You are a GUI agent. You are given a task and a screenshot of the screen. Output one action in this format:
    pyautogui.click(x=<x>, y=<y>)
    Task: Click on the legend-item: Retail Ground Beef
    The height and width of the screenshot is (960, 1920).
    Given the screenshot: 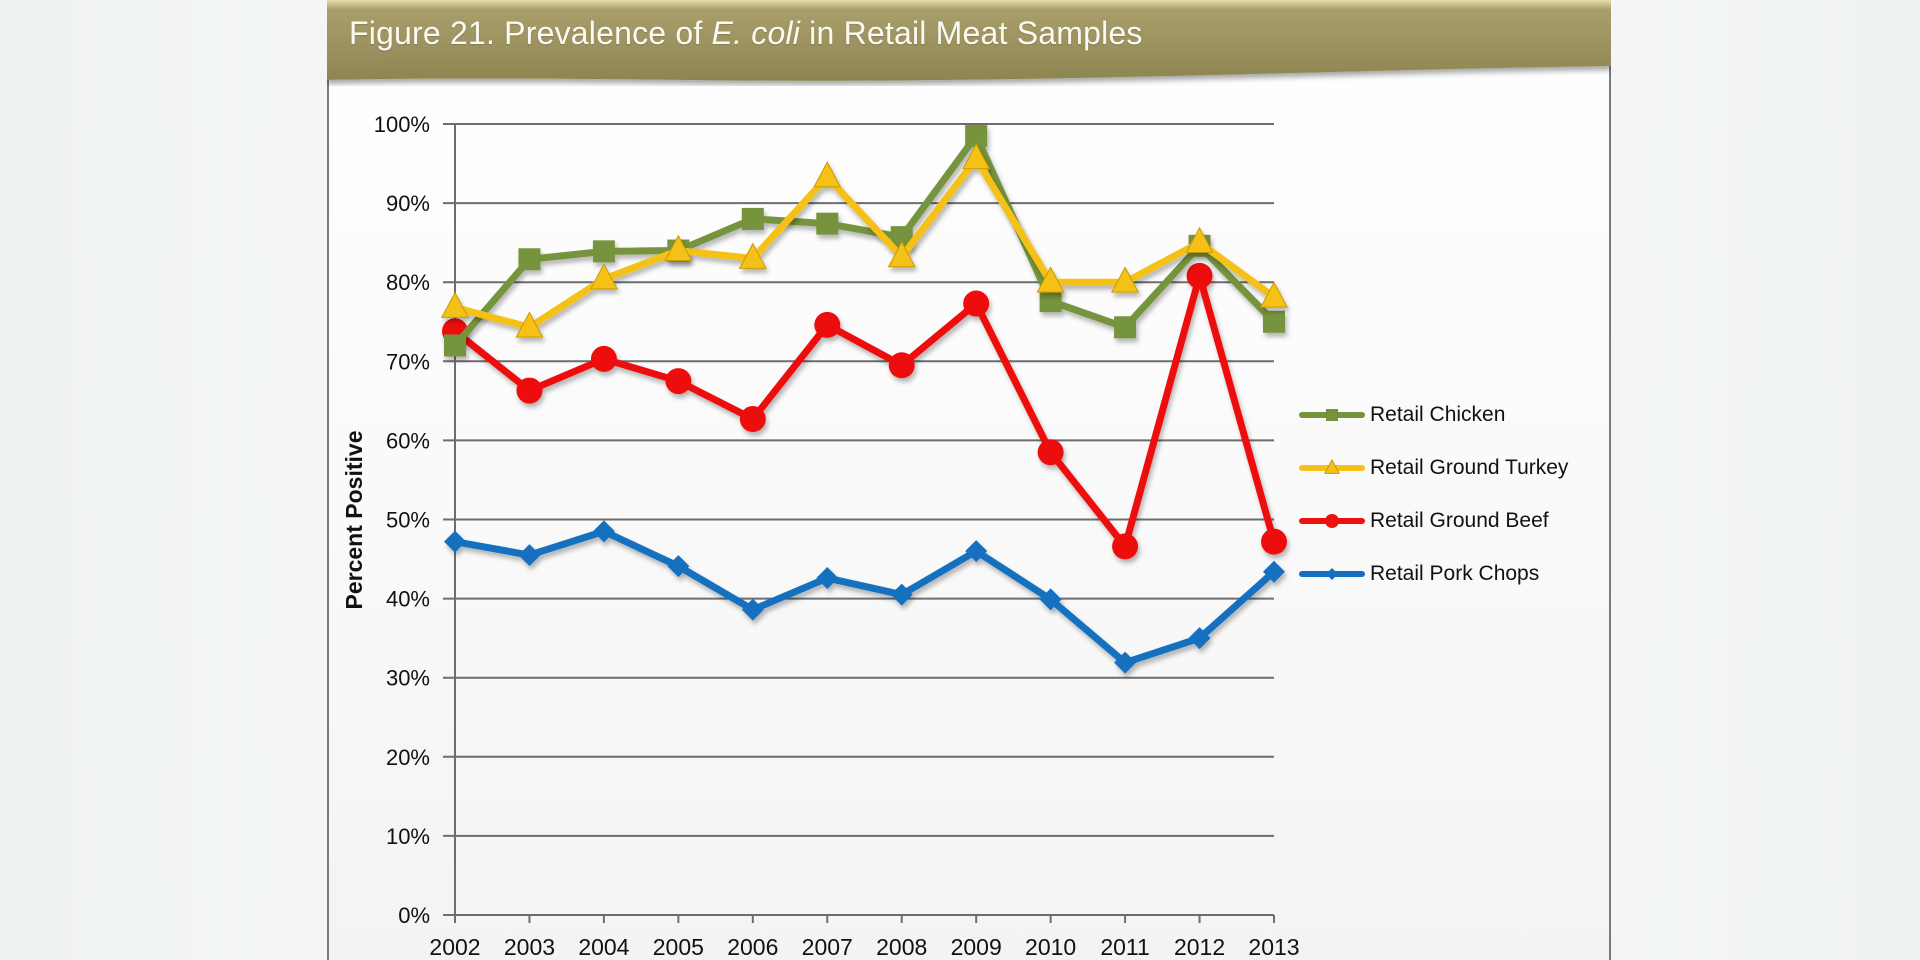 What is the action you would take?
    pyautogui.click(x=1458, y=520)
    